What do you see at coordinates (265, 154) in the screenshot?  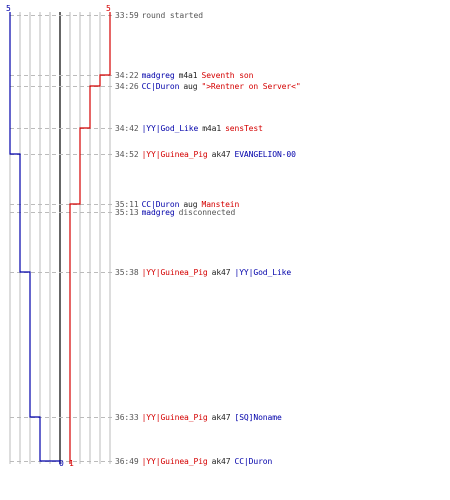 I see `event-part: EVANGELION-00` at bounding box center [265, 154].